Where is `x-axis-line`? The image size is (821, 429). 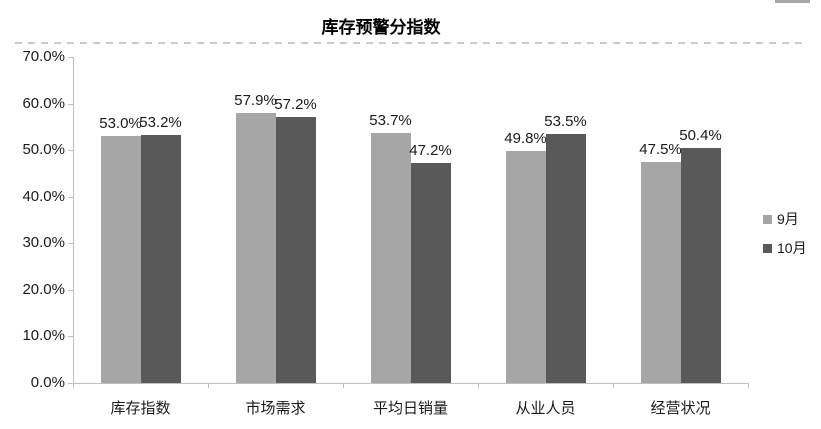
x-axis-line is located at coordinates (411, 383).